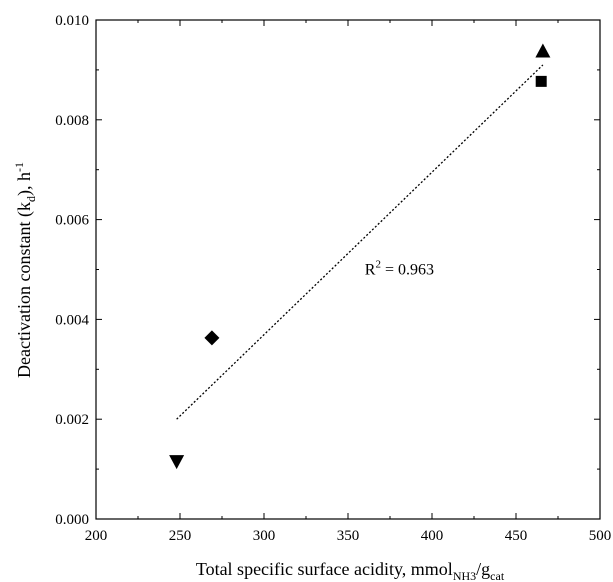 The image size is (613, 582). I want to click on x-axis-label-main: Total specific surface acidity, mmol, so click(324, 569).